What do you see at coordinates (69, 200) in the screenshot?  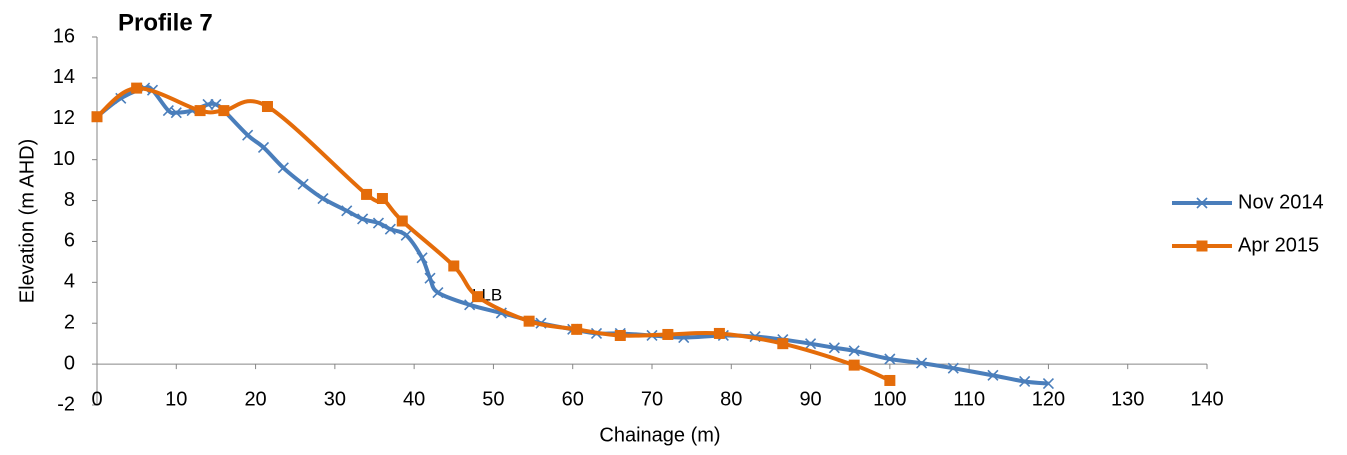 I see `y-tick-label: 8` at bounding box center [69, 200].